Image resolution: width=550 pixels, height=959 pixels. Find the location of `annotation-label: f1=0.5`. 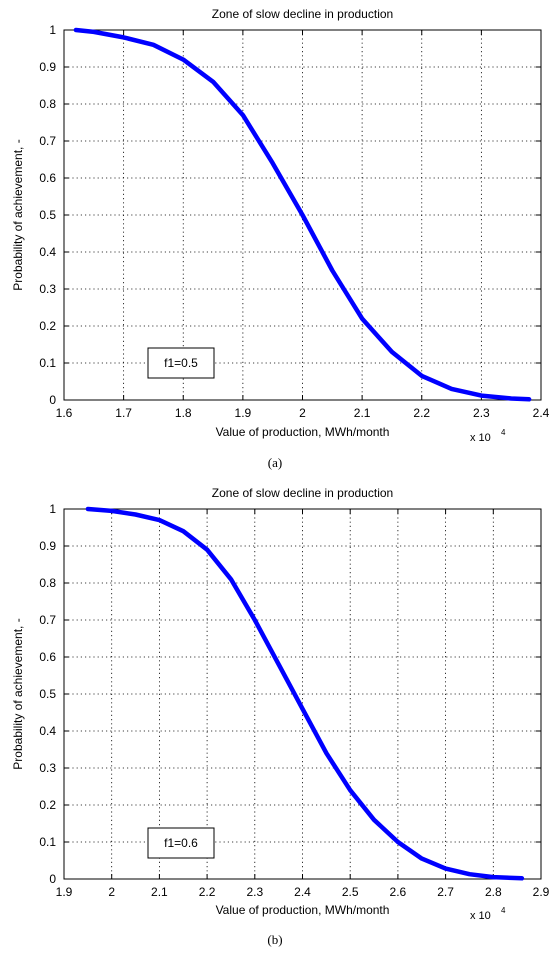

annotation-label: f1=0.5 is located at coordinates (181, 363).